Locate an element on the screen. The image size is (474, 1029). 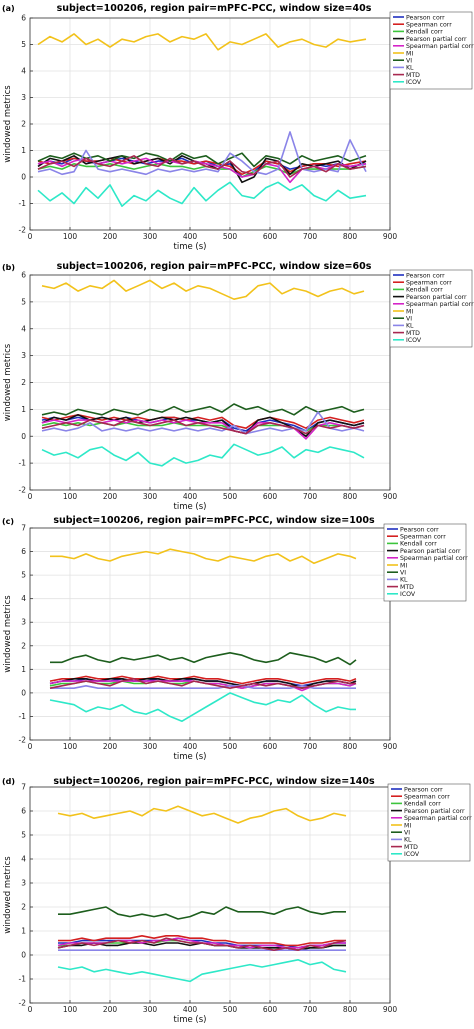
y-tick-label: 0 is located at coordinates (23, 955).